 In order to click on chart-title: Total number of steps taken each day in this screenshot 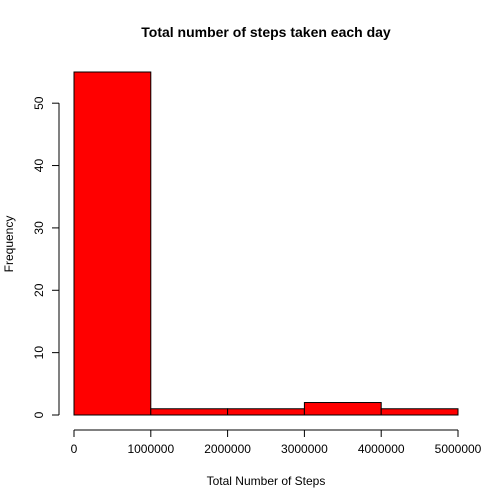, I will do `click(266, 32)`.